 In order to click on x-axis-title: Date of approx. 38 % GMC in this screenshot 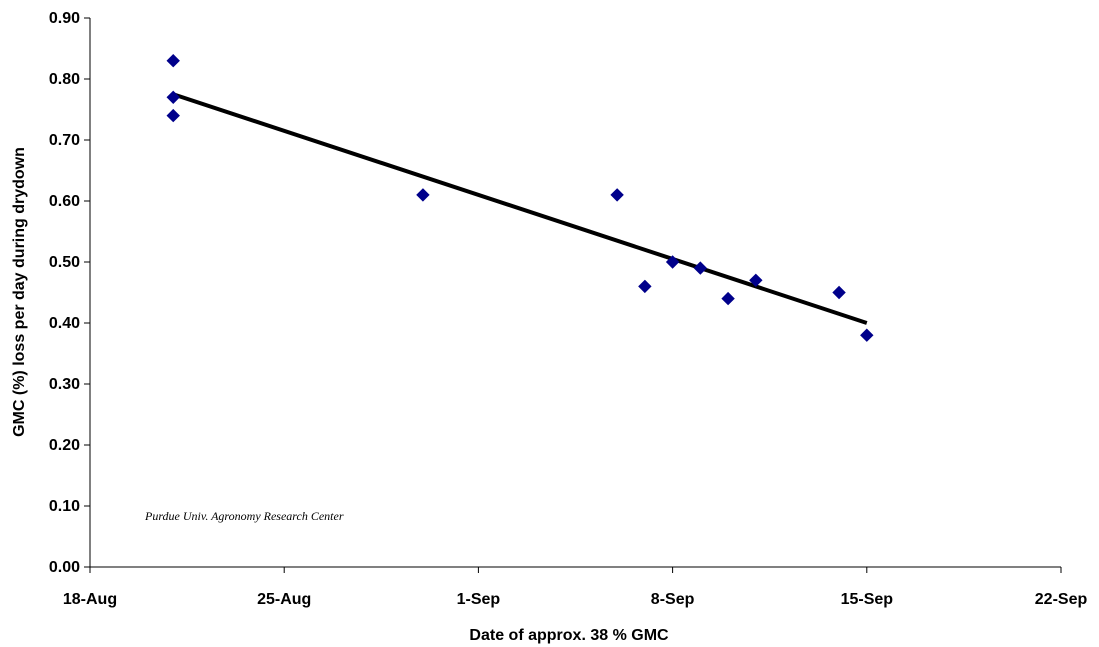, I will do `click(569, 635)`.